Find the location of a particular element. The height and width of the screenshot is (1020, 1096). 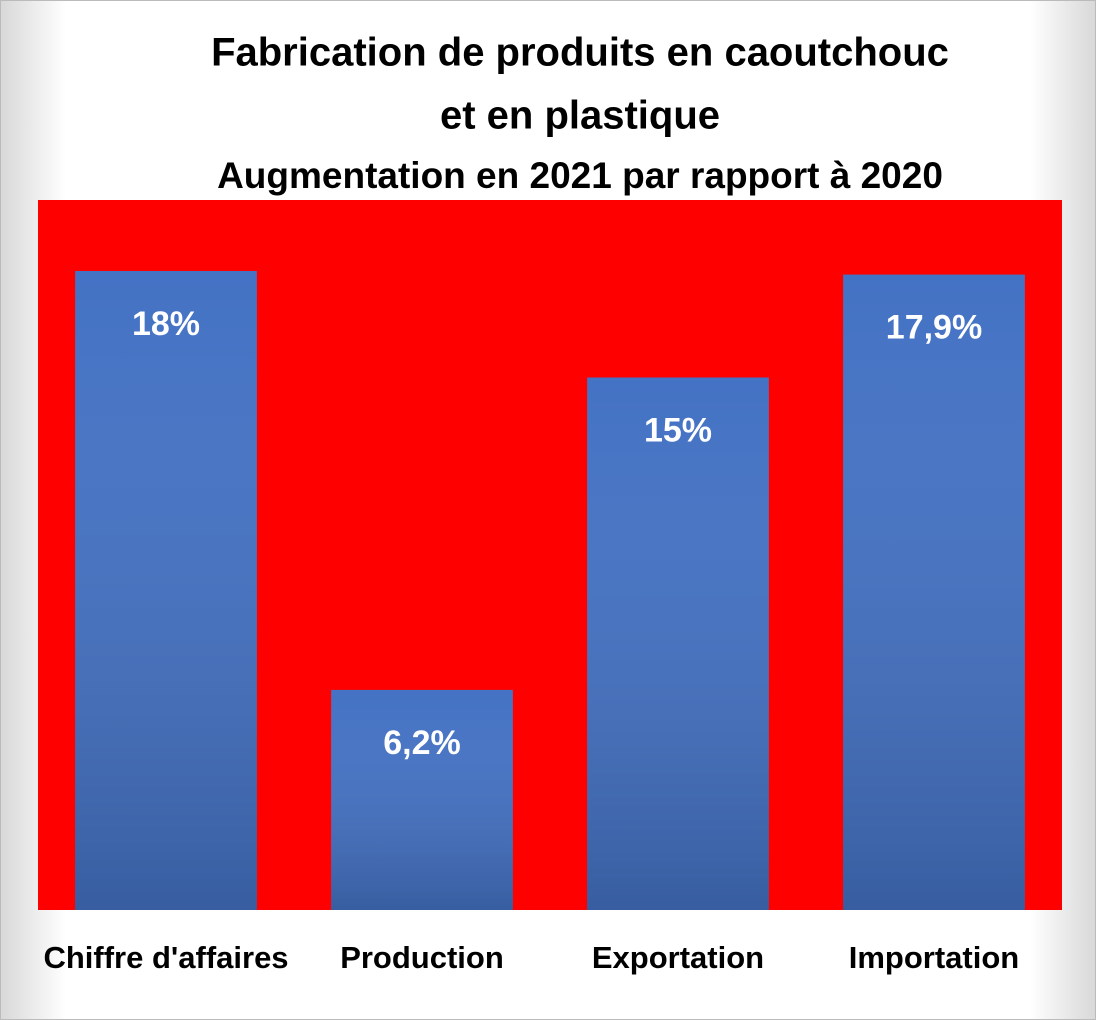

x-tick-label: Production is located at coordinates (422, 957).